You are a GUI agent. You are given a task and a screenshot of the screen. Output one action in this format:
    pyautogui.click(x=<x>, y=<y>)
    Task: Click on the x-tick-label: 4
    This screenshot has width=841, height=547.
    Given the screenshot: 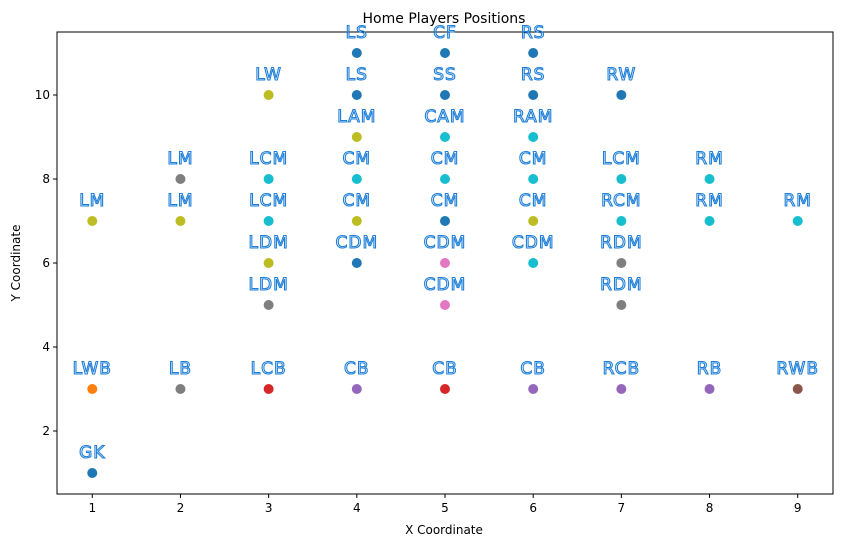 What is the action you would take?
    pyautogui.click(x=357, y=508)
    